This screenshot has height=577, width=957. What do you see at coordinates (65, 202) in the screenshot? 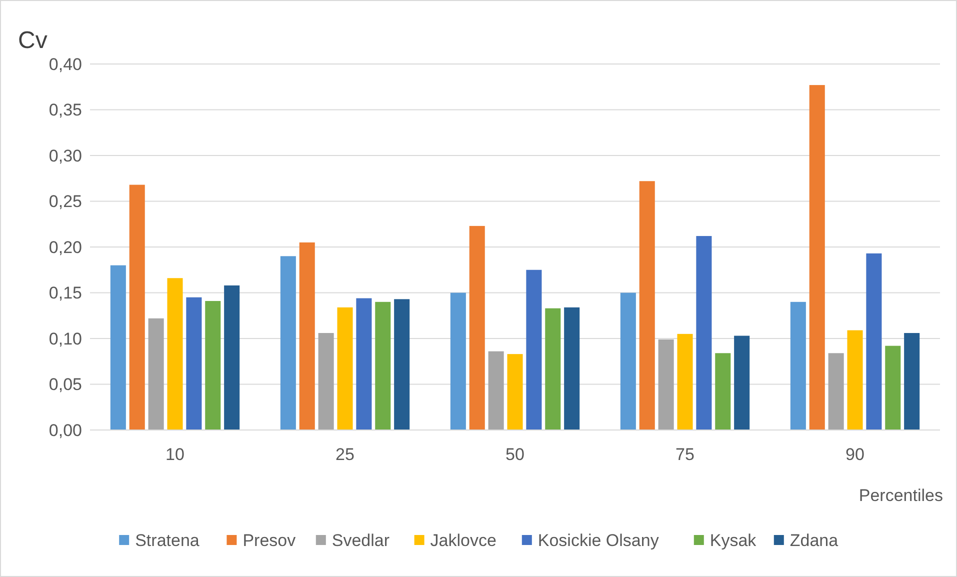
I see `y-tick-label: 0,25` at bounding box center [65, 202].